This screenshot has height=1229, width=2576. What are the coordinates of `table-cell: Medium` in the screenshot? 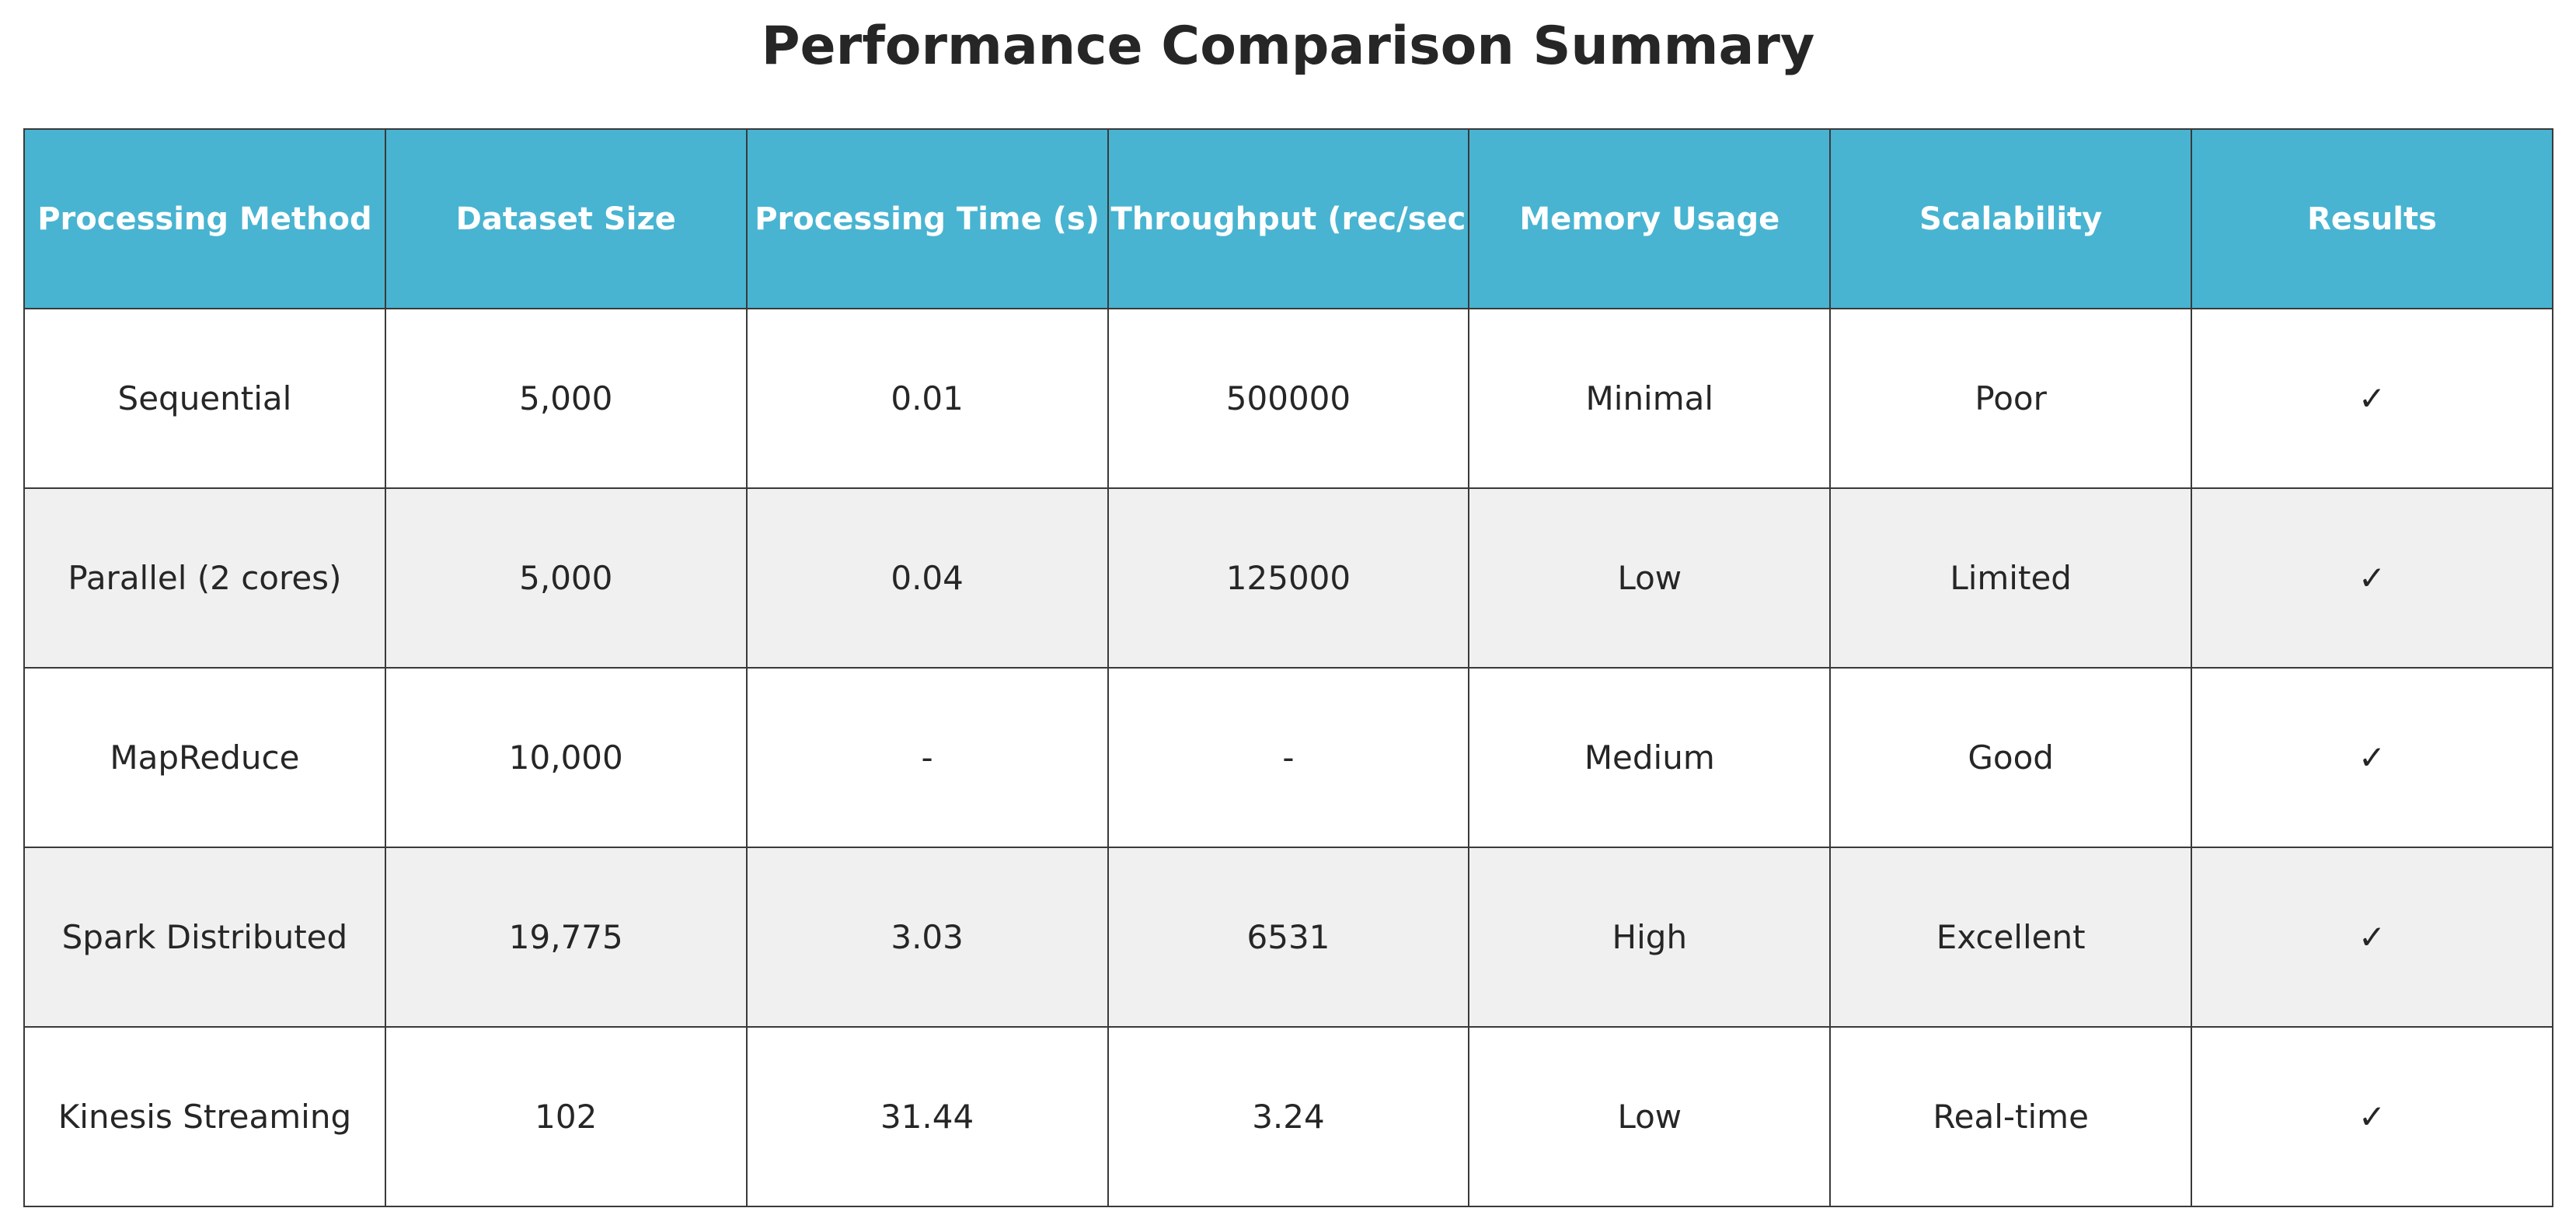 It's located at (1650, 757).